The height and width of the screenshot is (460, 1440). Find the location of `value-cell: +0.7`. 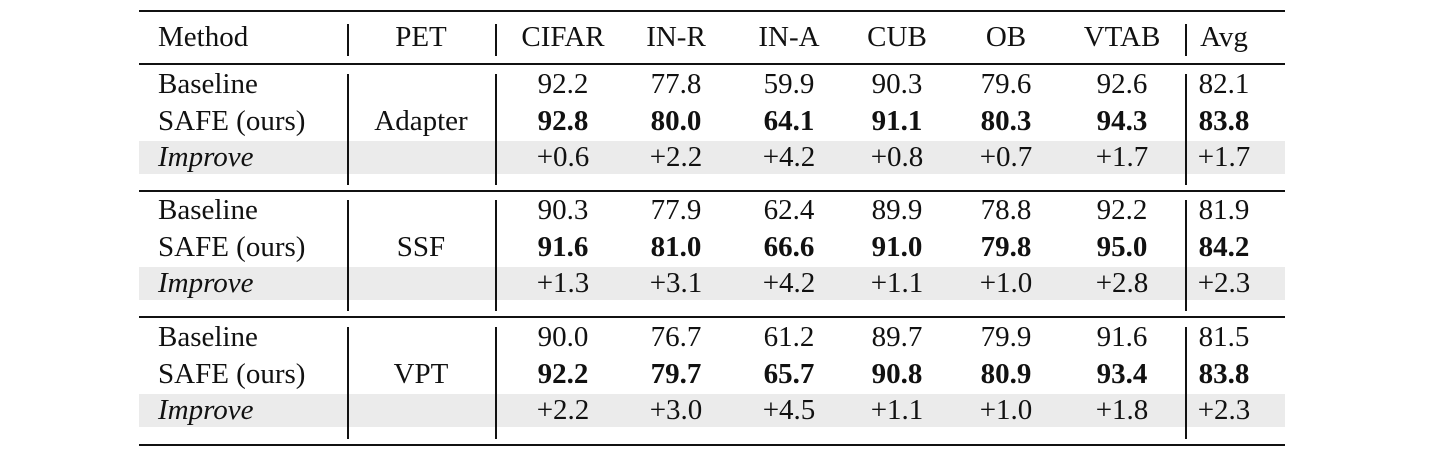

value-cell: +0.7 is located at coordinates (1006, 157).